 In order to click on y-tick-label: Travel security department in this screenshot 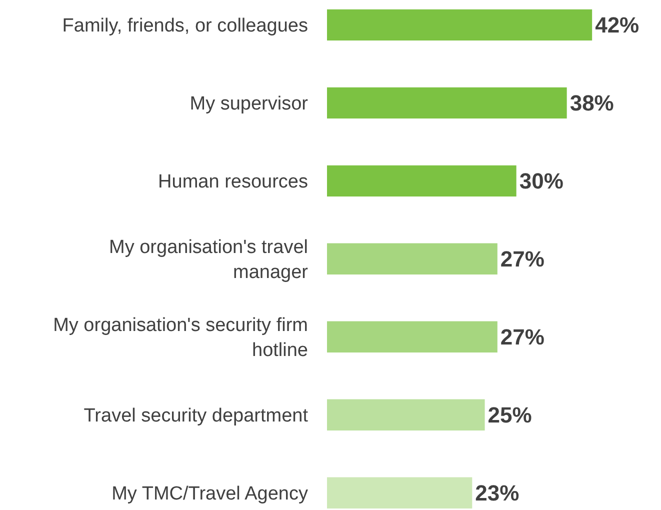, I will do `click(196, 416)`.